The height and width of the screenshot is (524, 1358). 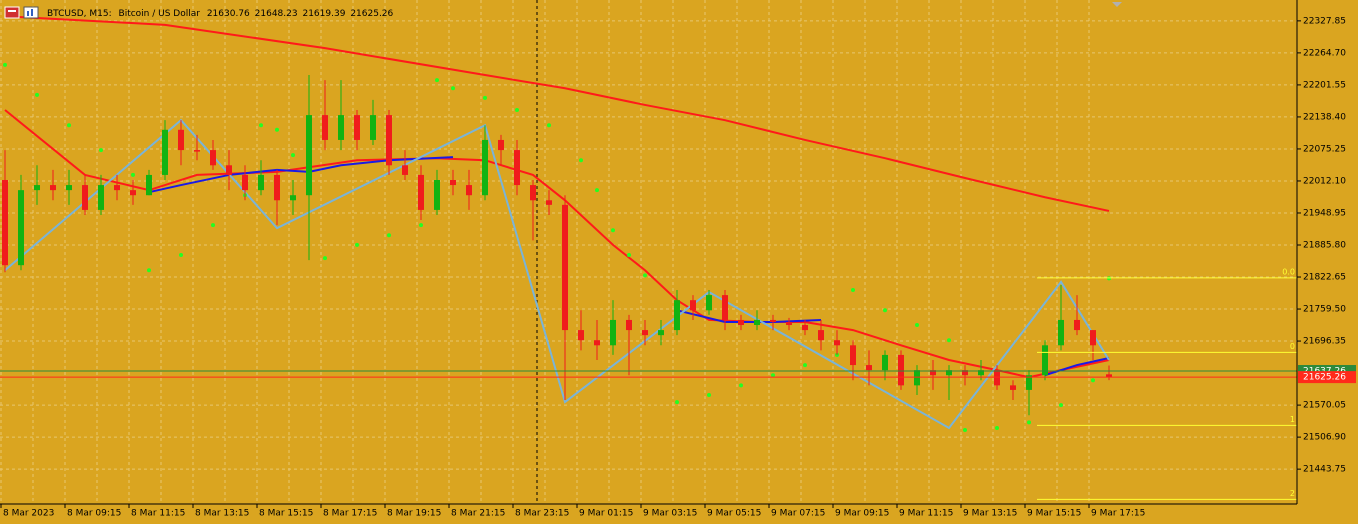 I want to click on y-tick-label: 22264.70, so click(x=1324, y=53).